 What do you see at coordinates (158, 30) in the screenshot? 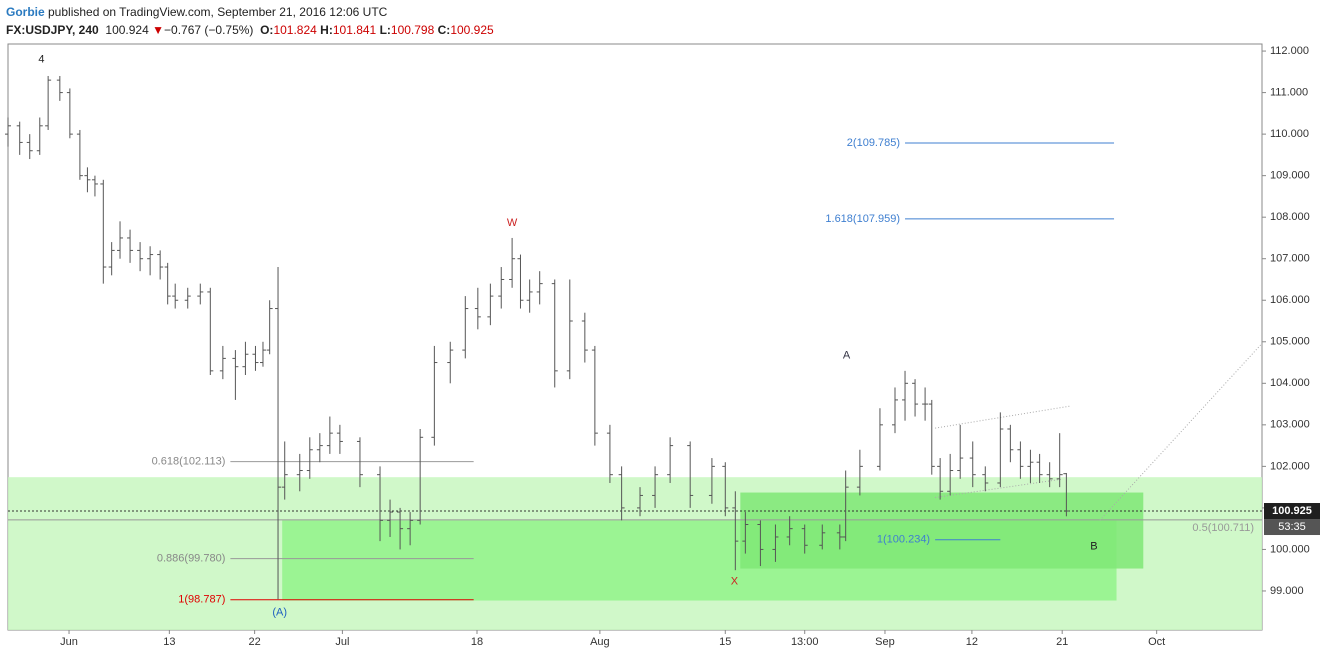
I see `arrow: ▼` at bounding box center [158, 30].